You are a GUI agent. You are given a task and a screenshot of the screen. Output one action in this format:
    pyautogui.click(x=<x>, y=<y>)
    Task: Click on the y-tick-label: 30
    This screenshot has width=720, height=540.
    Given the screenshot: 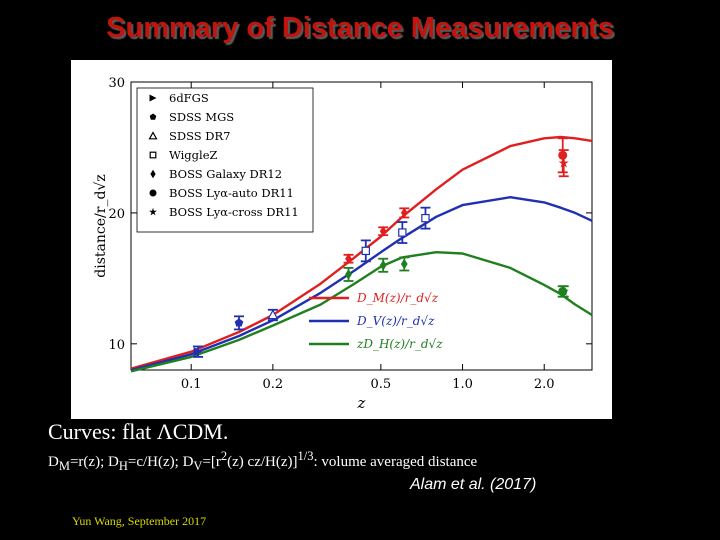 What is the action you would take?
    pyautogui.click(x=116, y=83)
    